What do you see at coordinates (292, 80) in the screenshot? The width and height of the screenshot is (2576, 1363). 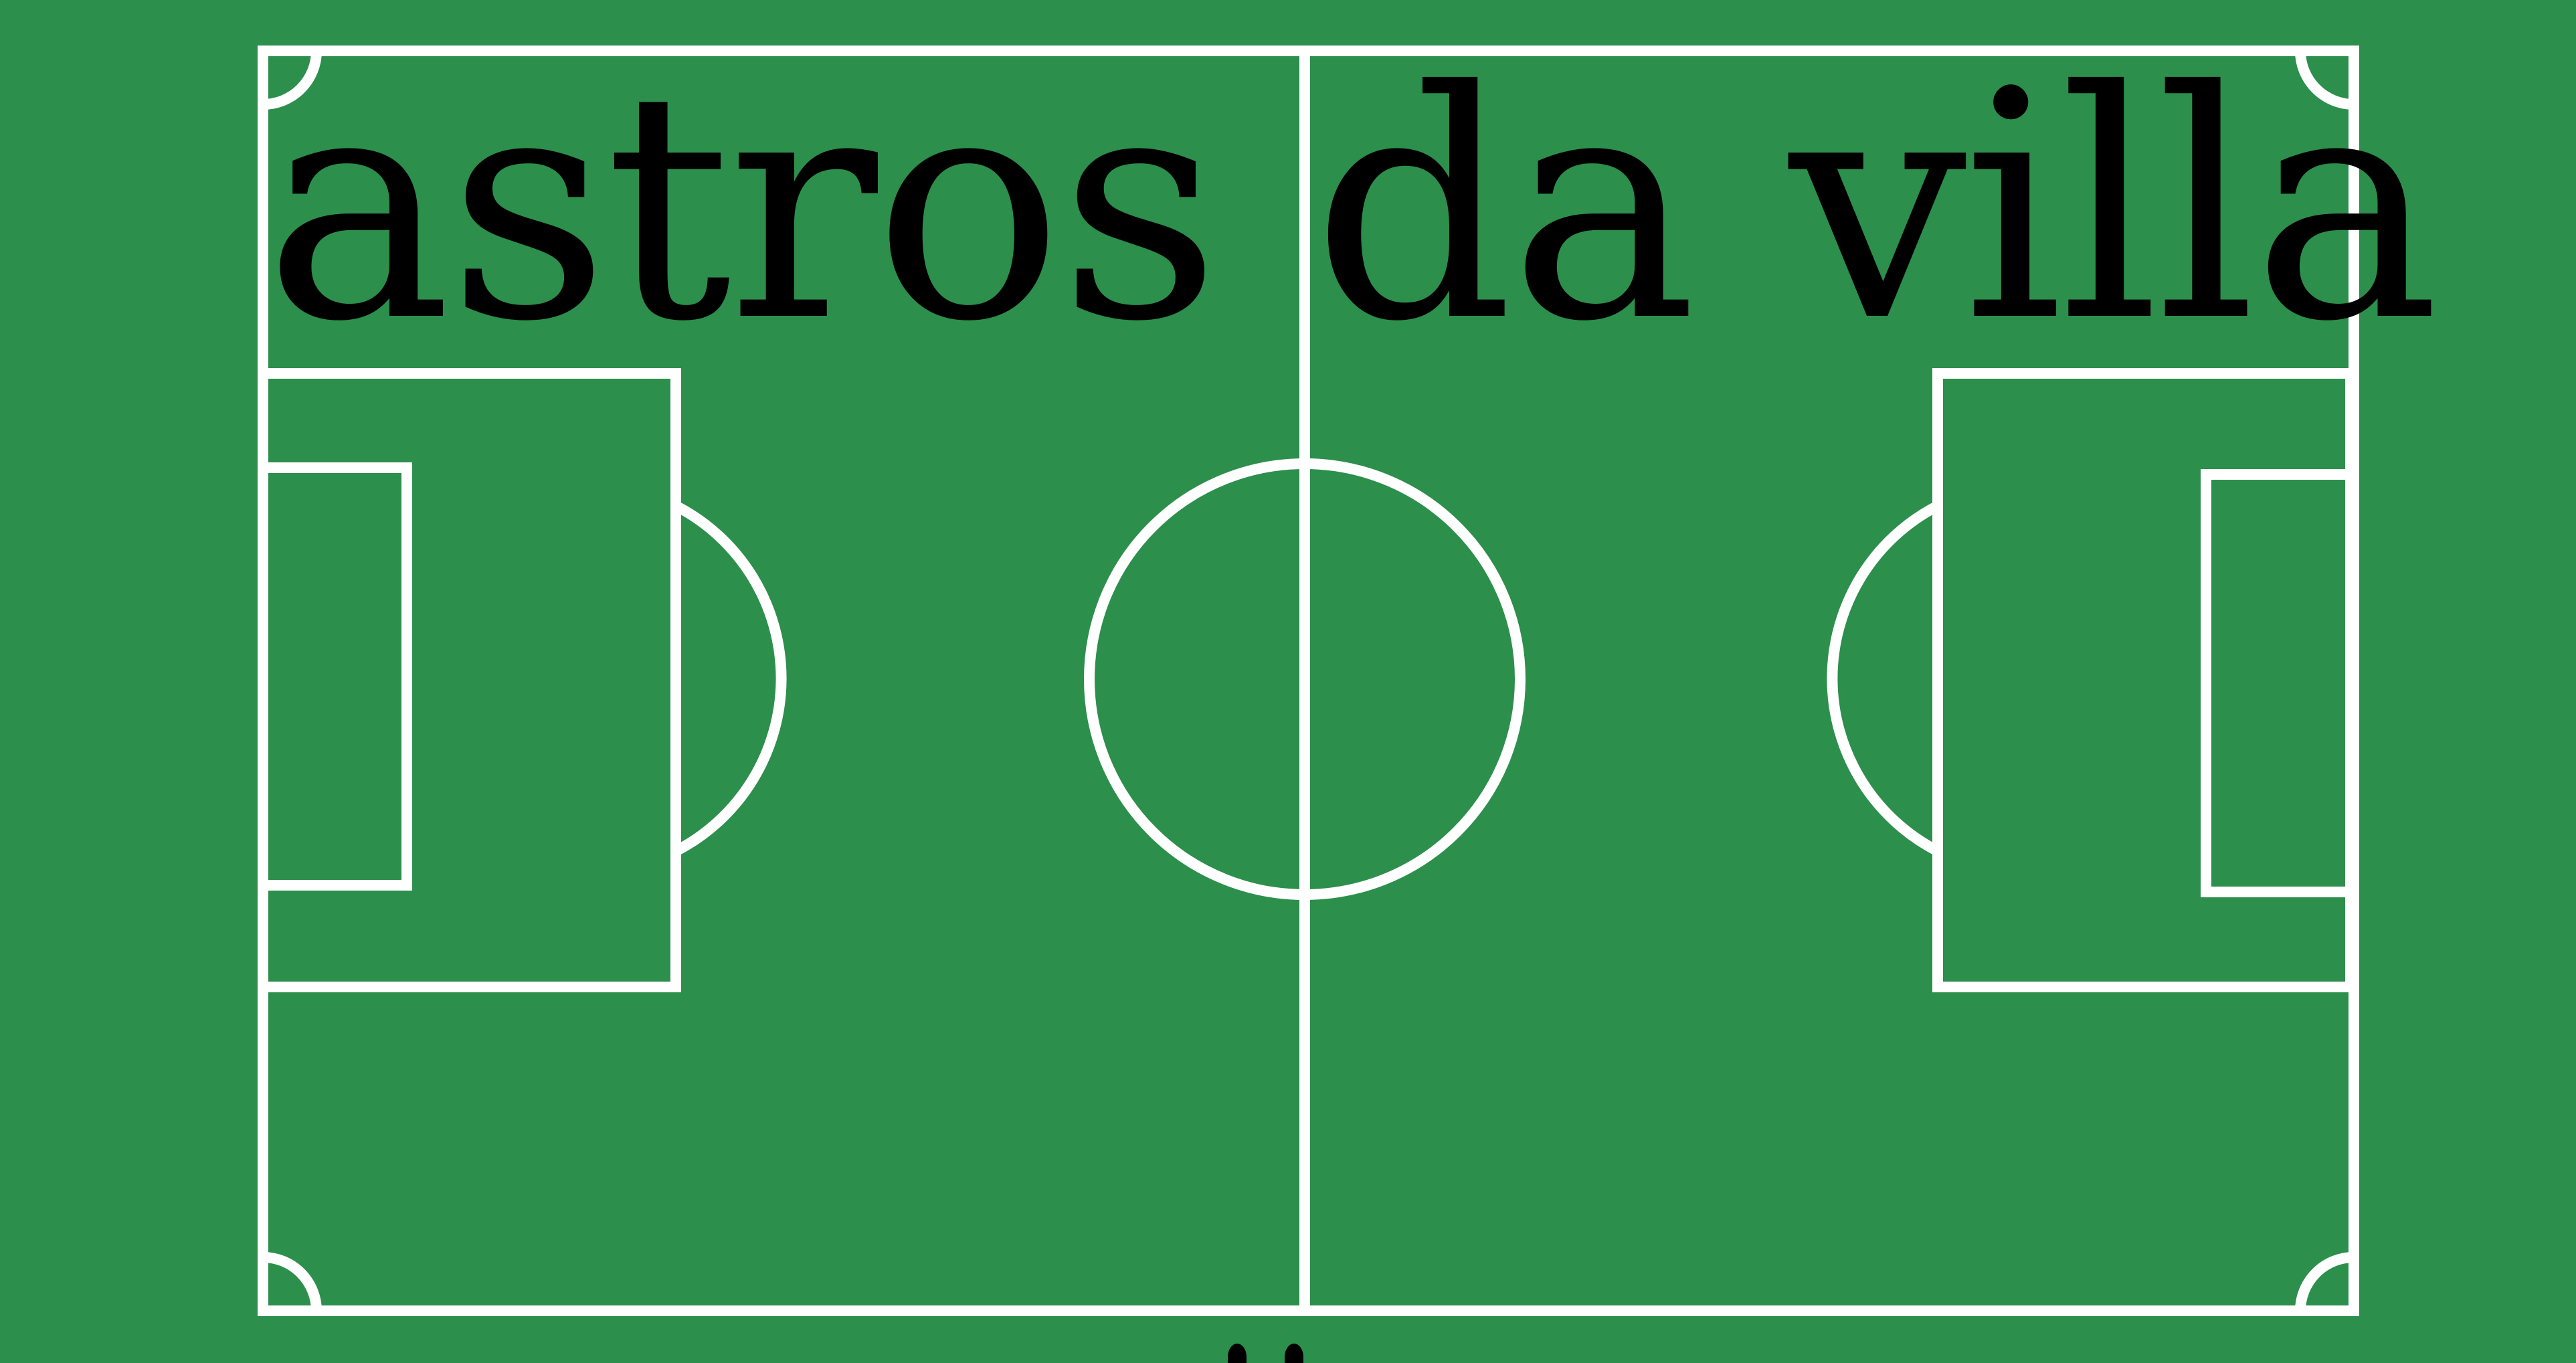 I see `corner-arc-top-left` at bounding box center [292, 80].